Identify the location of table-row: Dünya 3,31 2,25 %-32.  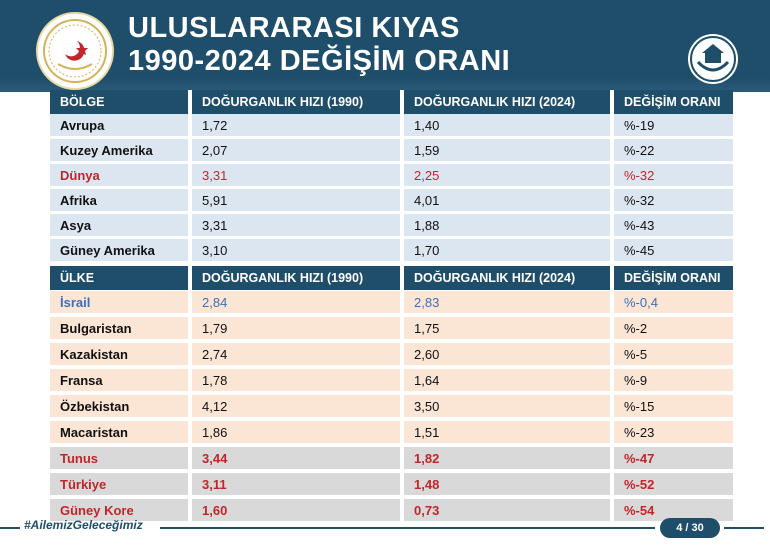
(391, 176).